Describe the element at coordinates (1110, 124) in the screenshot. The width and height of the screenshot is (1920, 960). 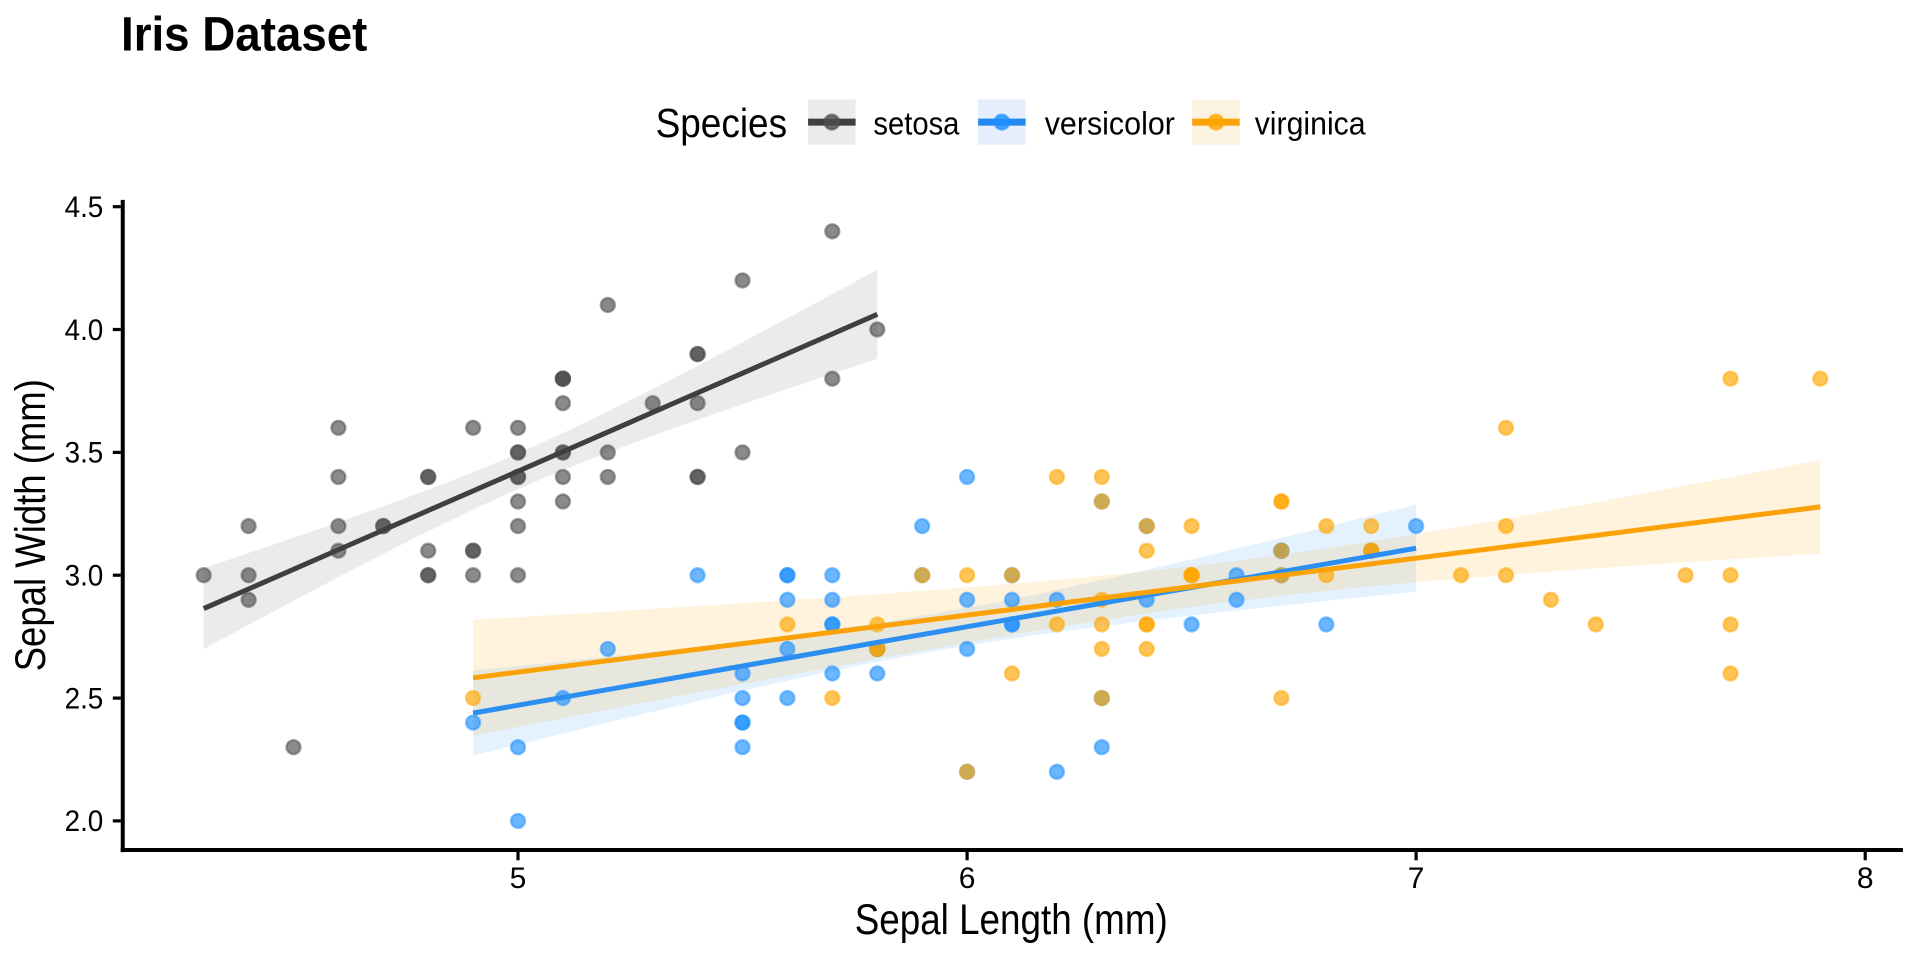
I see `svg-text: versicolor` at that location.